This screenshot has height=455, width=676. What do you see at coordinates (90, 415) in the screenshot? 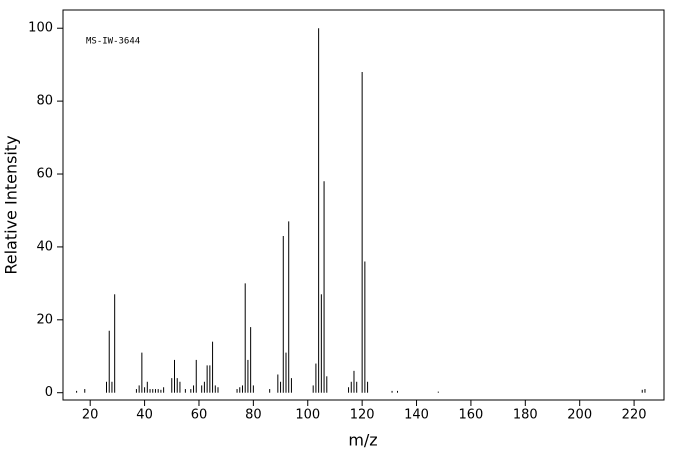
I see `x-tick-label: 20` at bounding box center [90, 415].